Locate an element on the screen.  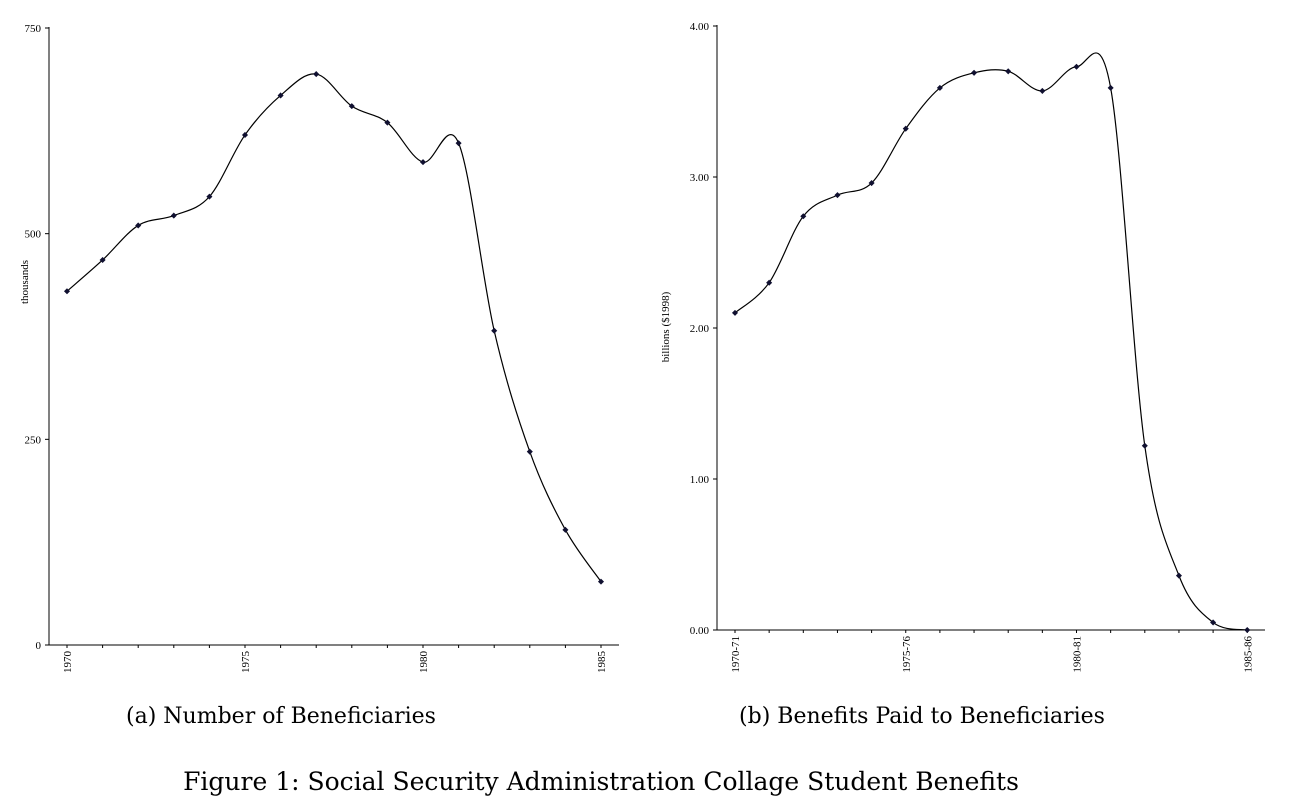
chartb-y-tick-label: 0.00 is located at coordinates (700, 631).